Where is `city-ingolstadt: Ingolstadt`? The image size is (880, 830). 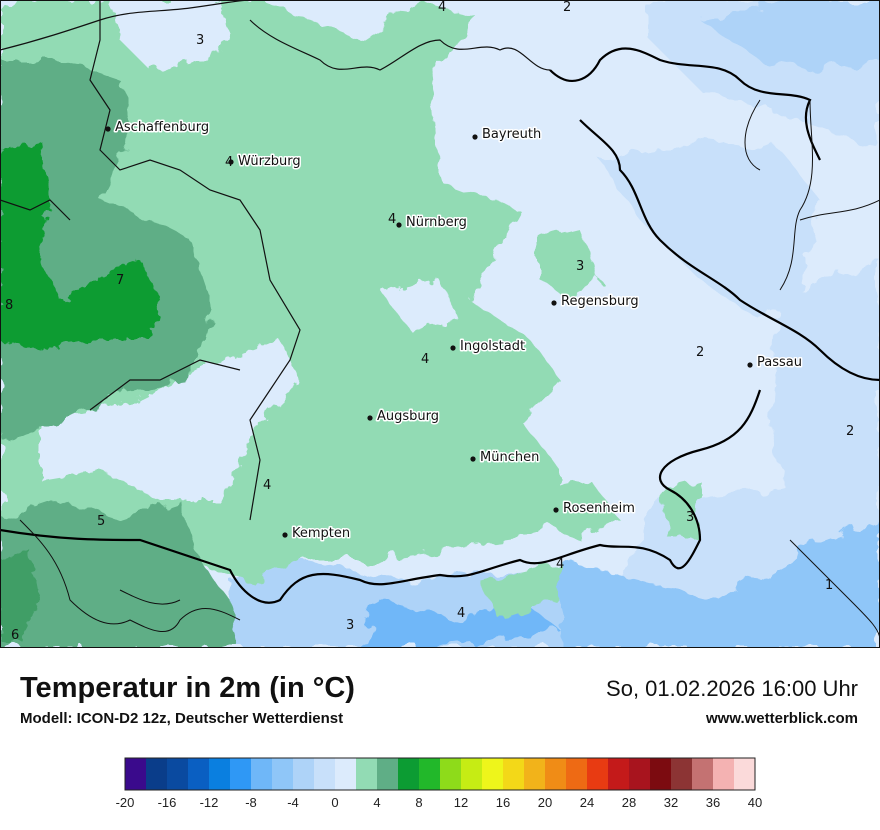 city-ingolstadt: Ingolstadt is located at coordinates (488, 347).